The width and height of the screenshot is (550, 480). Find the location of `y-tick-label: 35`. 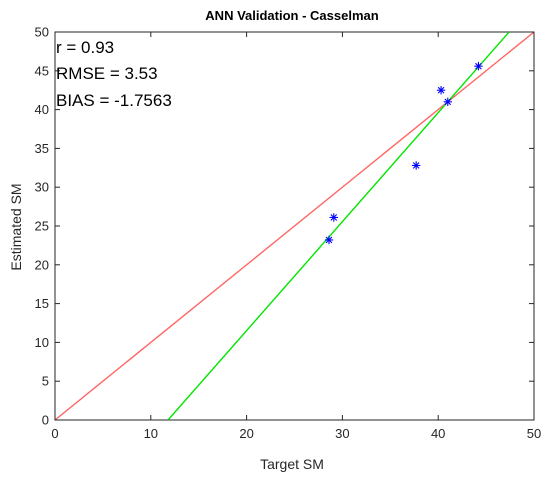

y-tick-label: 35 is located at coordinates (42, 148).